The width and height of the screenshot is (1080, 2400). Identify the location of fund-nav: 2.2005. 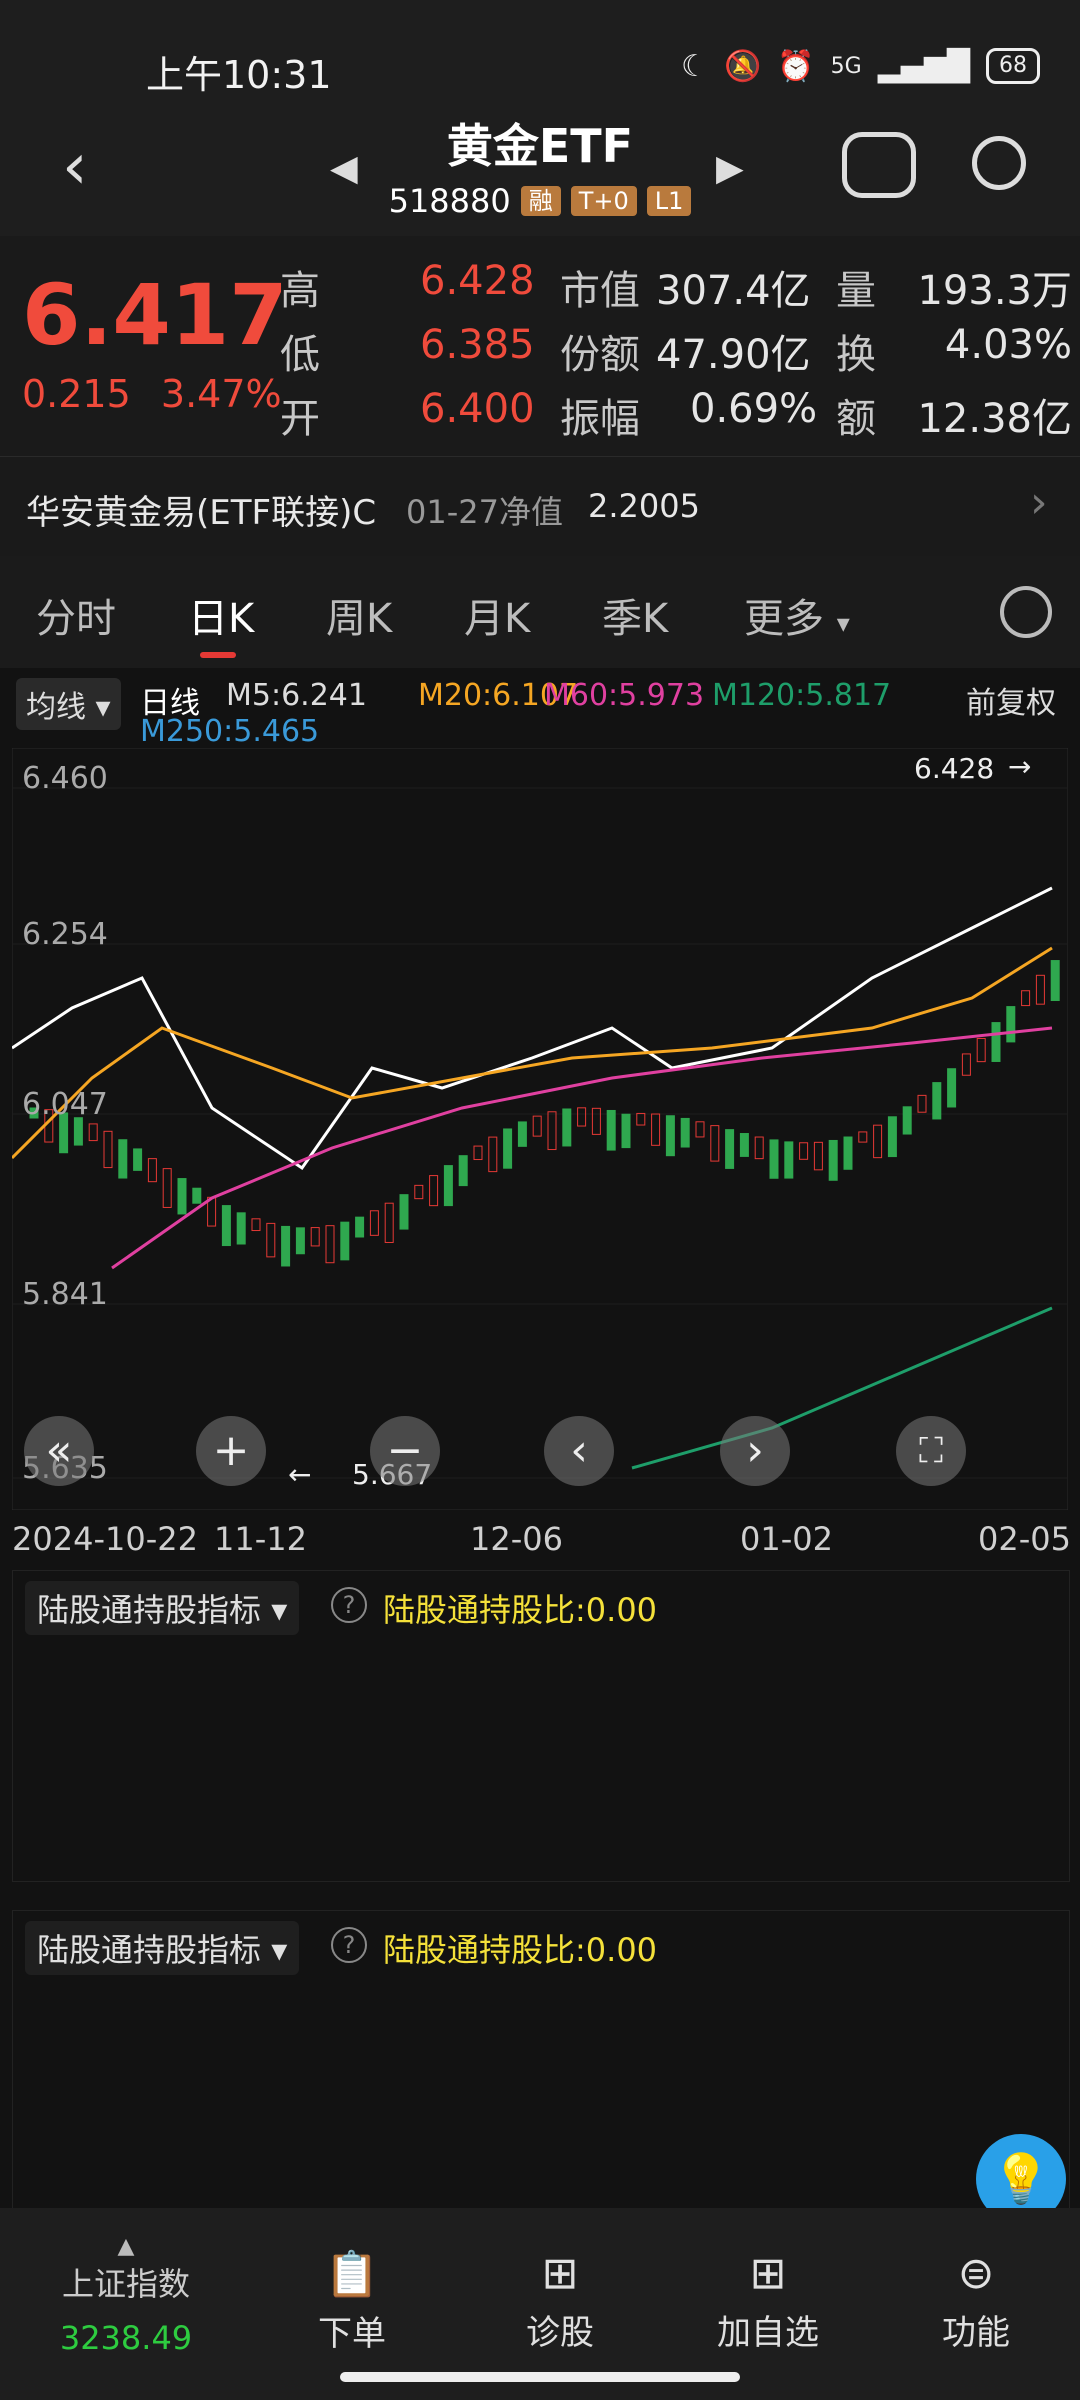
(644, 506).